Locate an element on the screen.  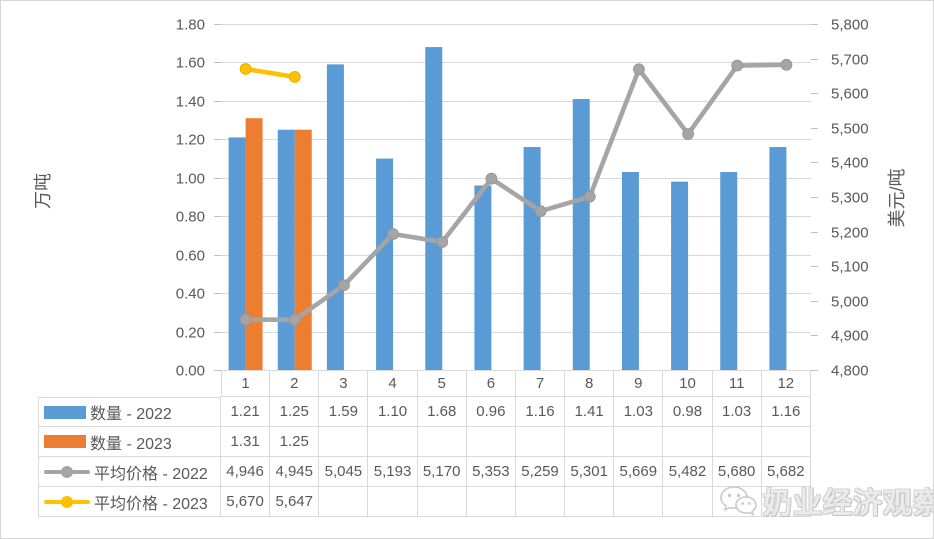
table-value-cell: 1.68 is located at coordinates (442, 412).